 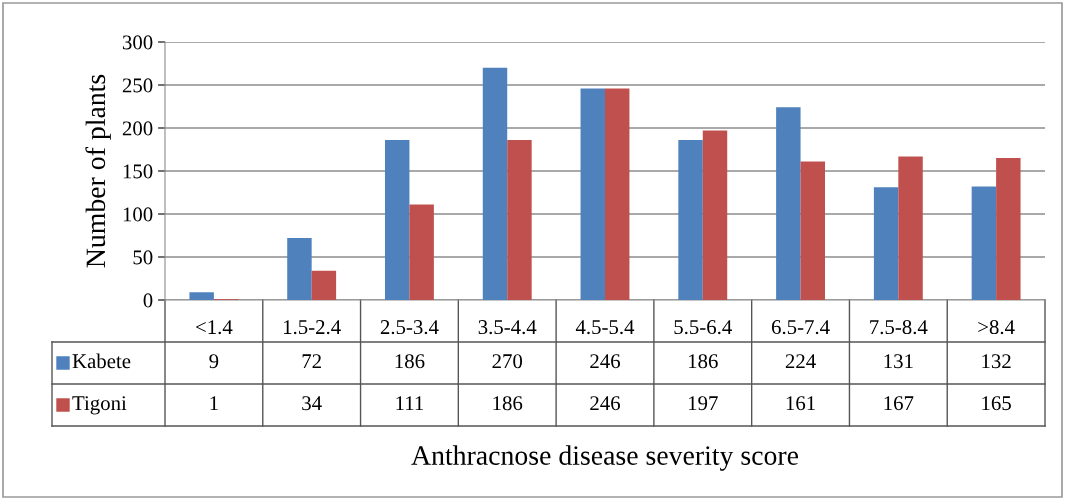 What do you see at coordinates (148, 300) in the screenshot?
I see `y-tick-label: 0` at bounding box center [148, 300].